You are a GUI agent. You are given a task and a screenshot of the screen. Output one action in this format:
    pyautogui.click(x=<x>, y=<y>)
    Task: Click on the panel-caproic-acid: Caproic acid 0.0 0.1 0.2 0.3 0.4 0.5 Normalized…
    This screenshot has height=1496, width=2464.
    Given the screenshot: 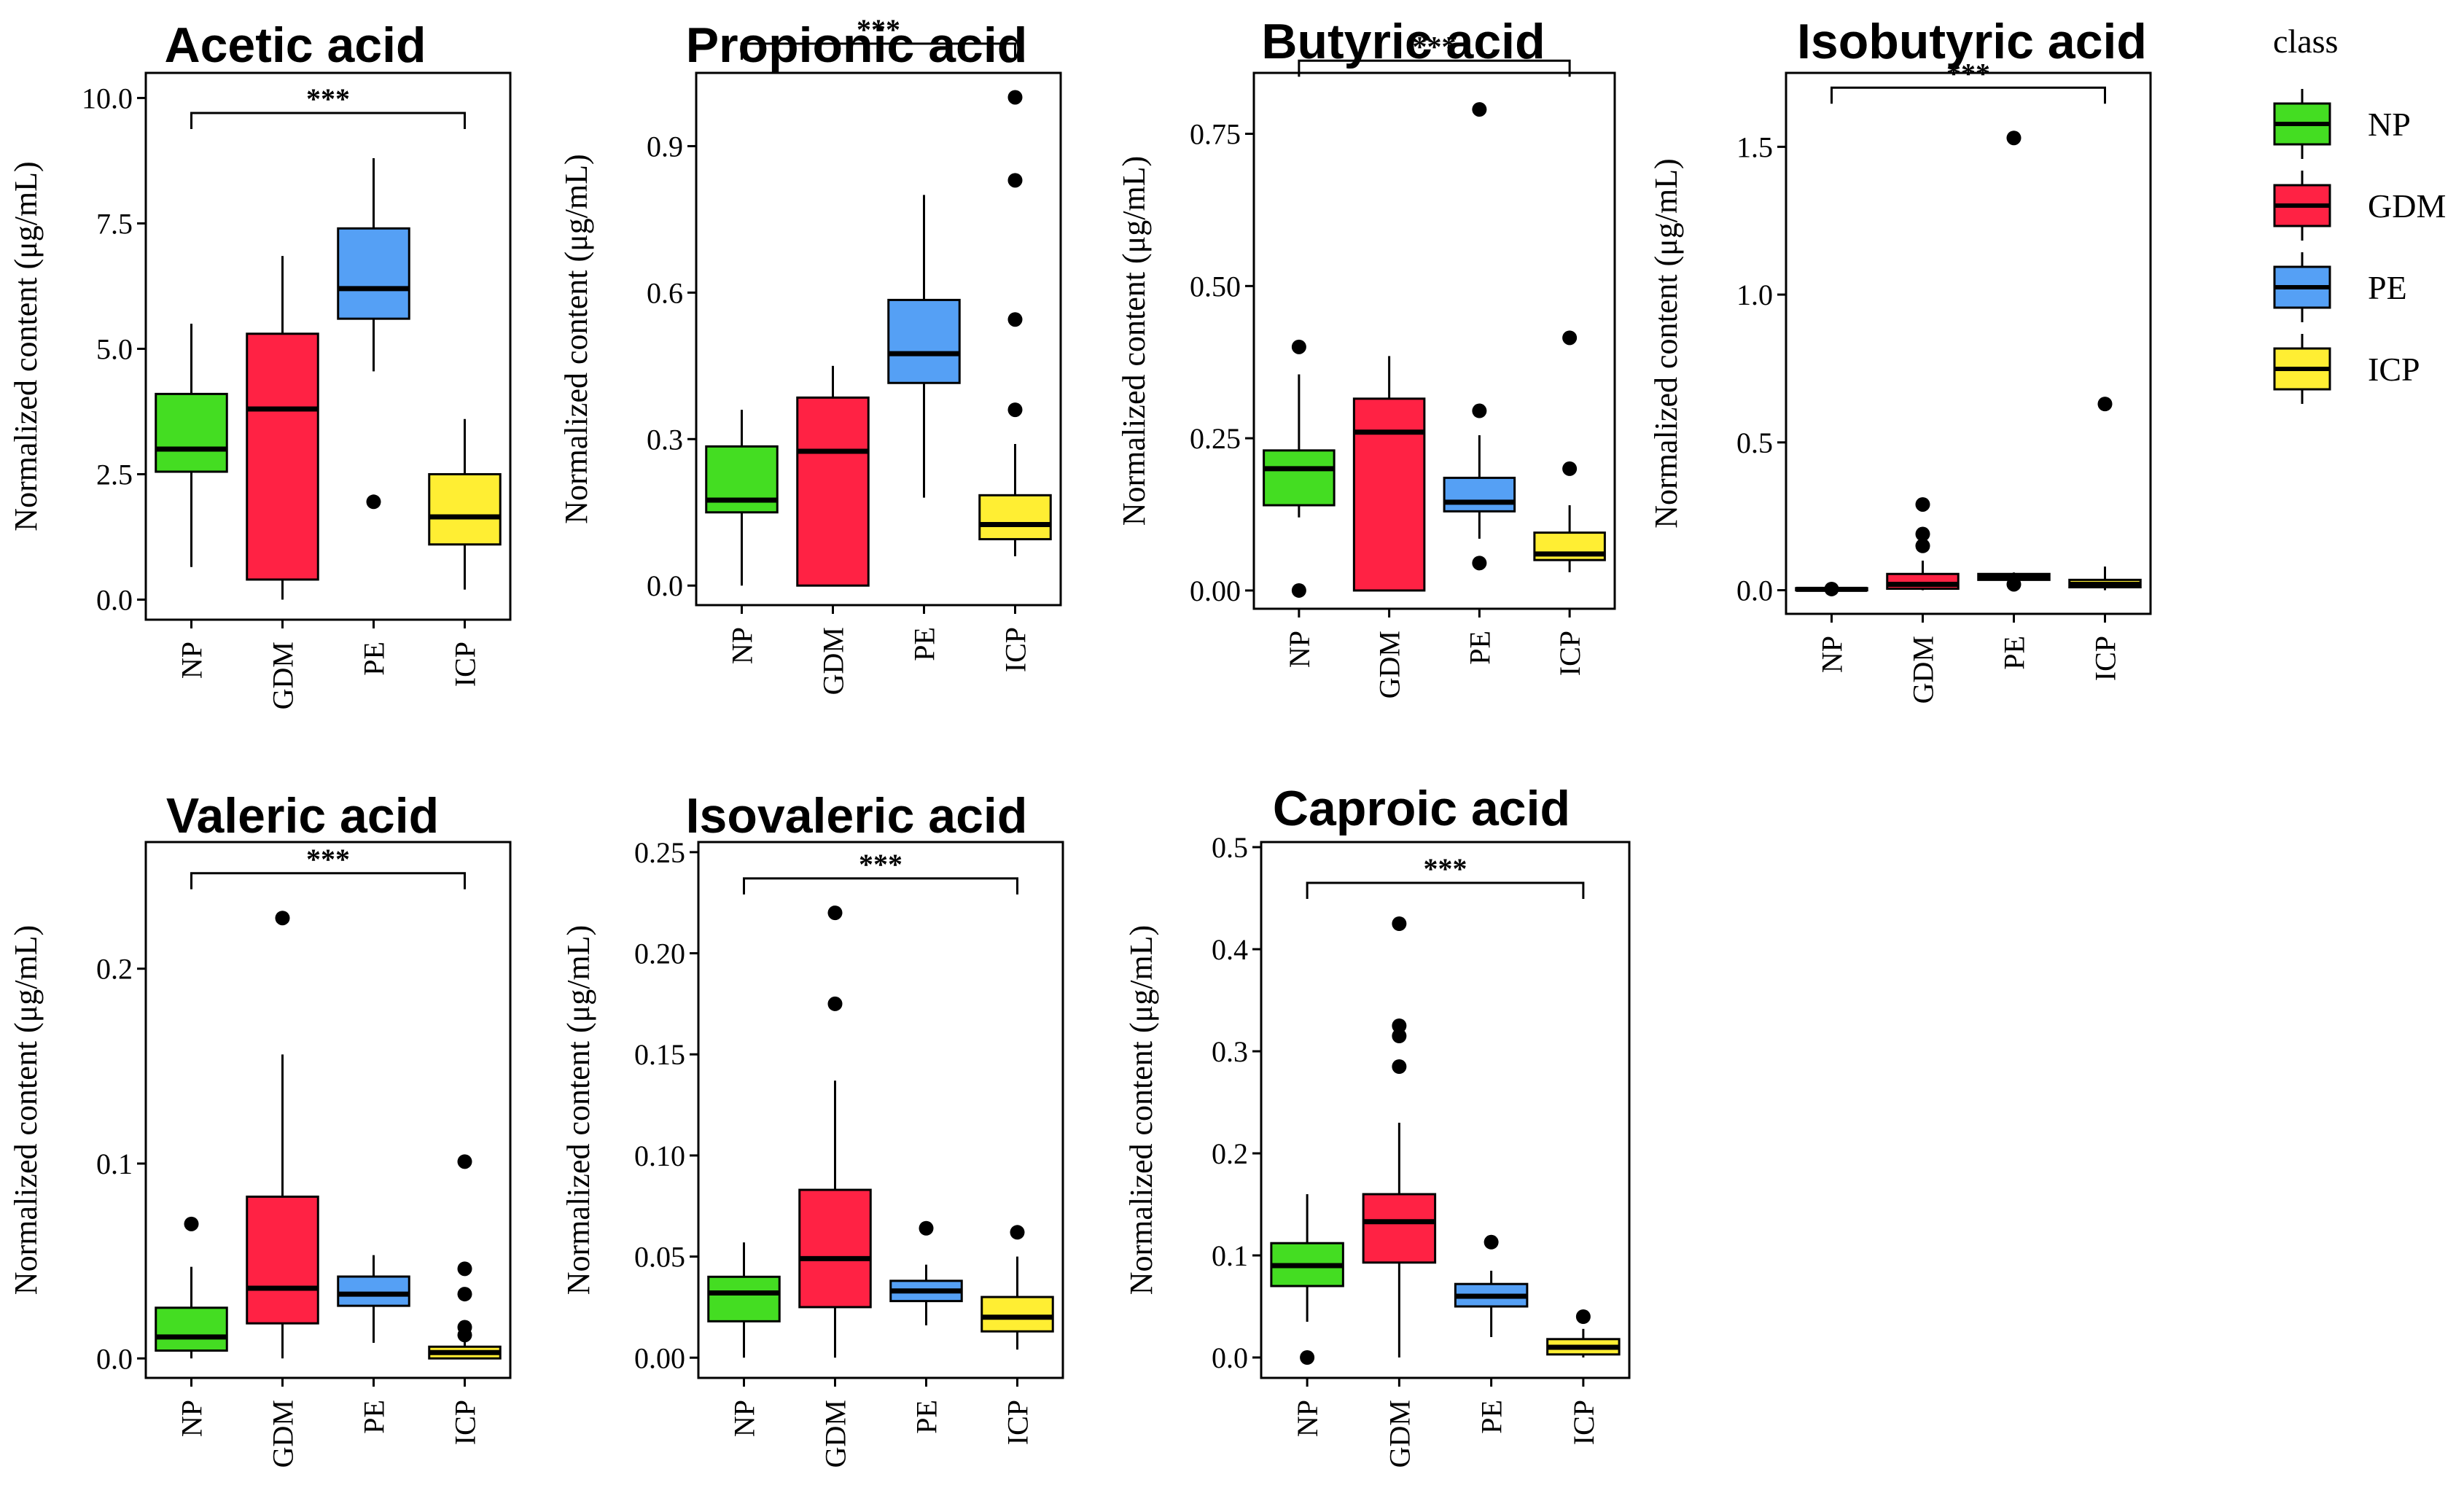 What is the action you would take?
    pyautogui.click(x=1377, y=1124)
    